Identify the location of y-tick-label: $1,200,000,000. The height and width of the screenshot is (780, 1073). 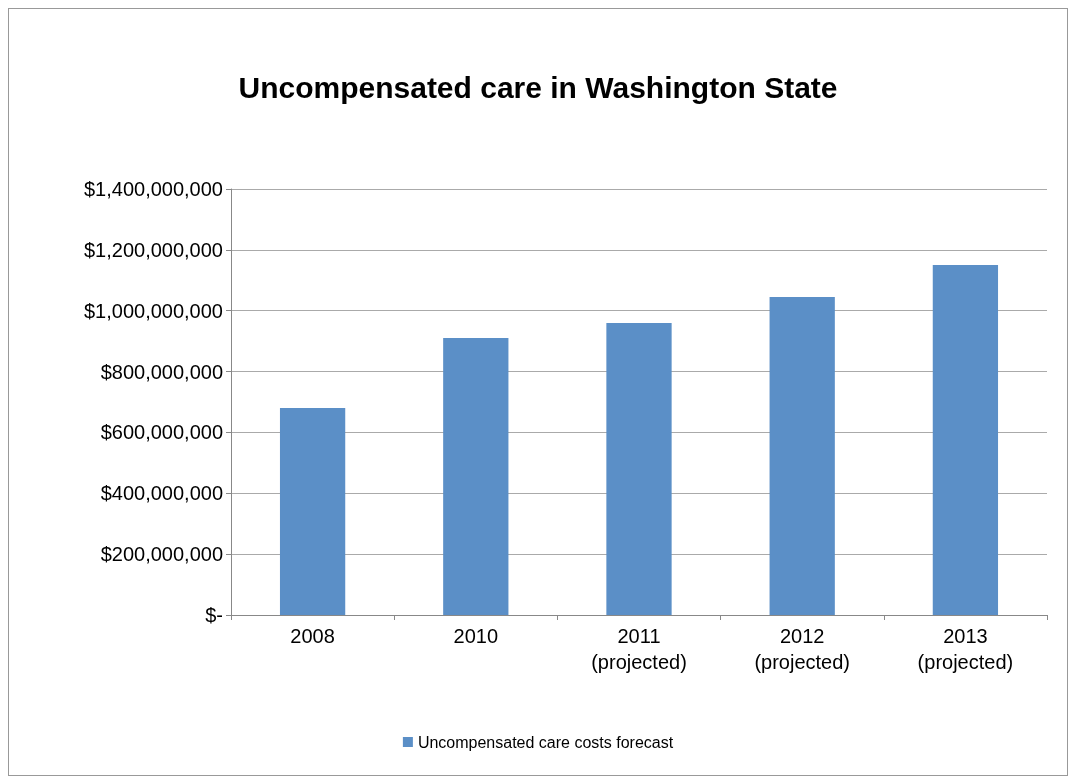
(153, 249).